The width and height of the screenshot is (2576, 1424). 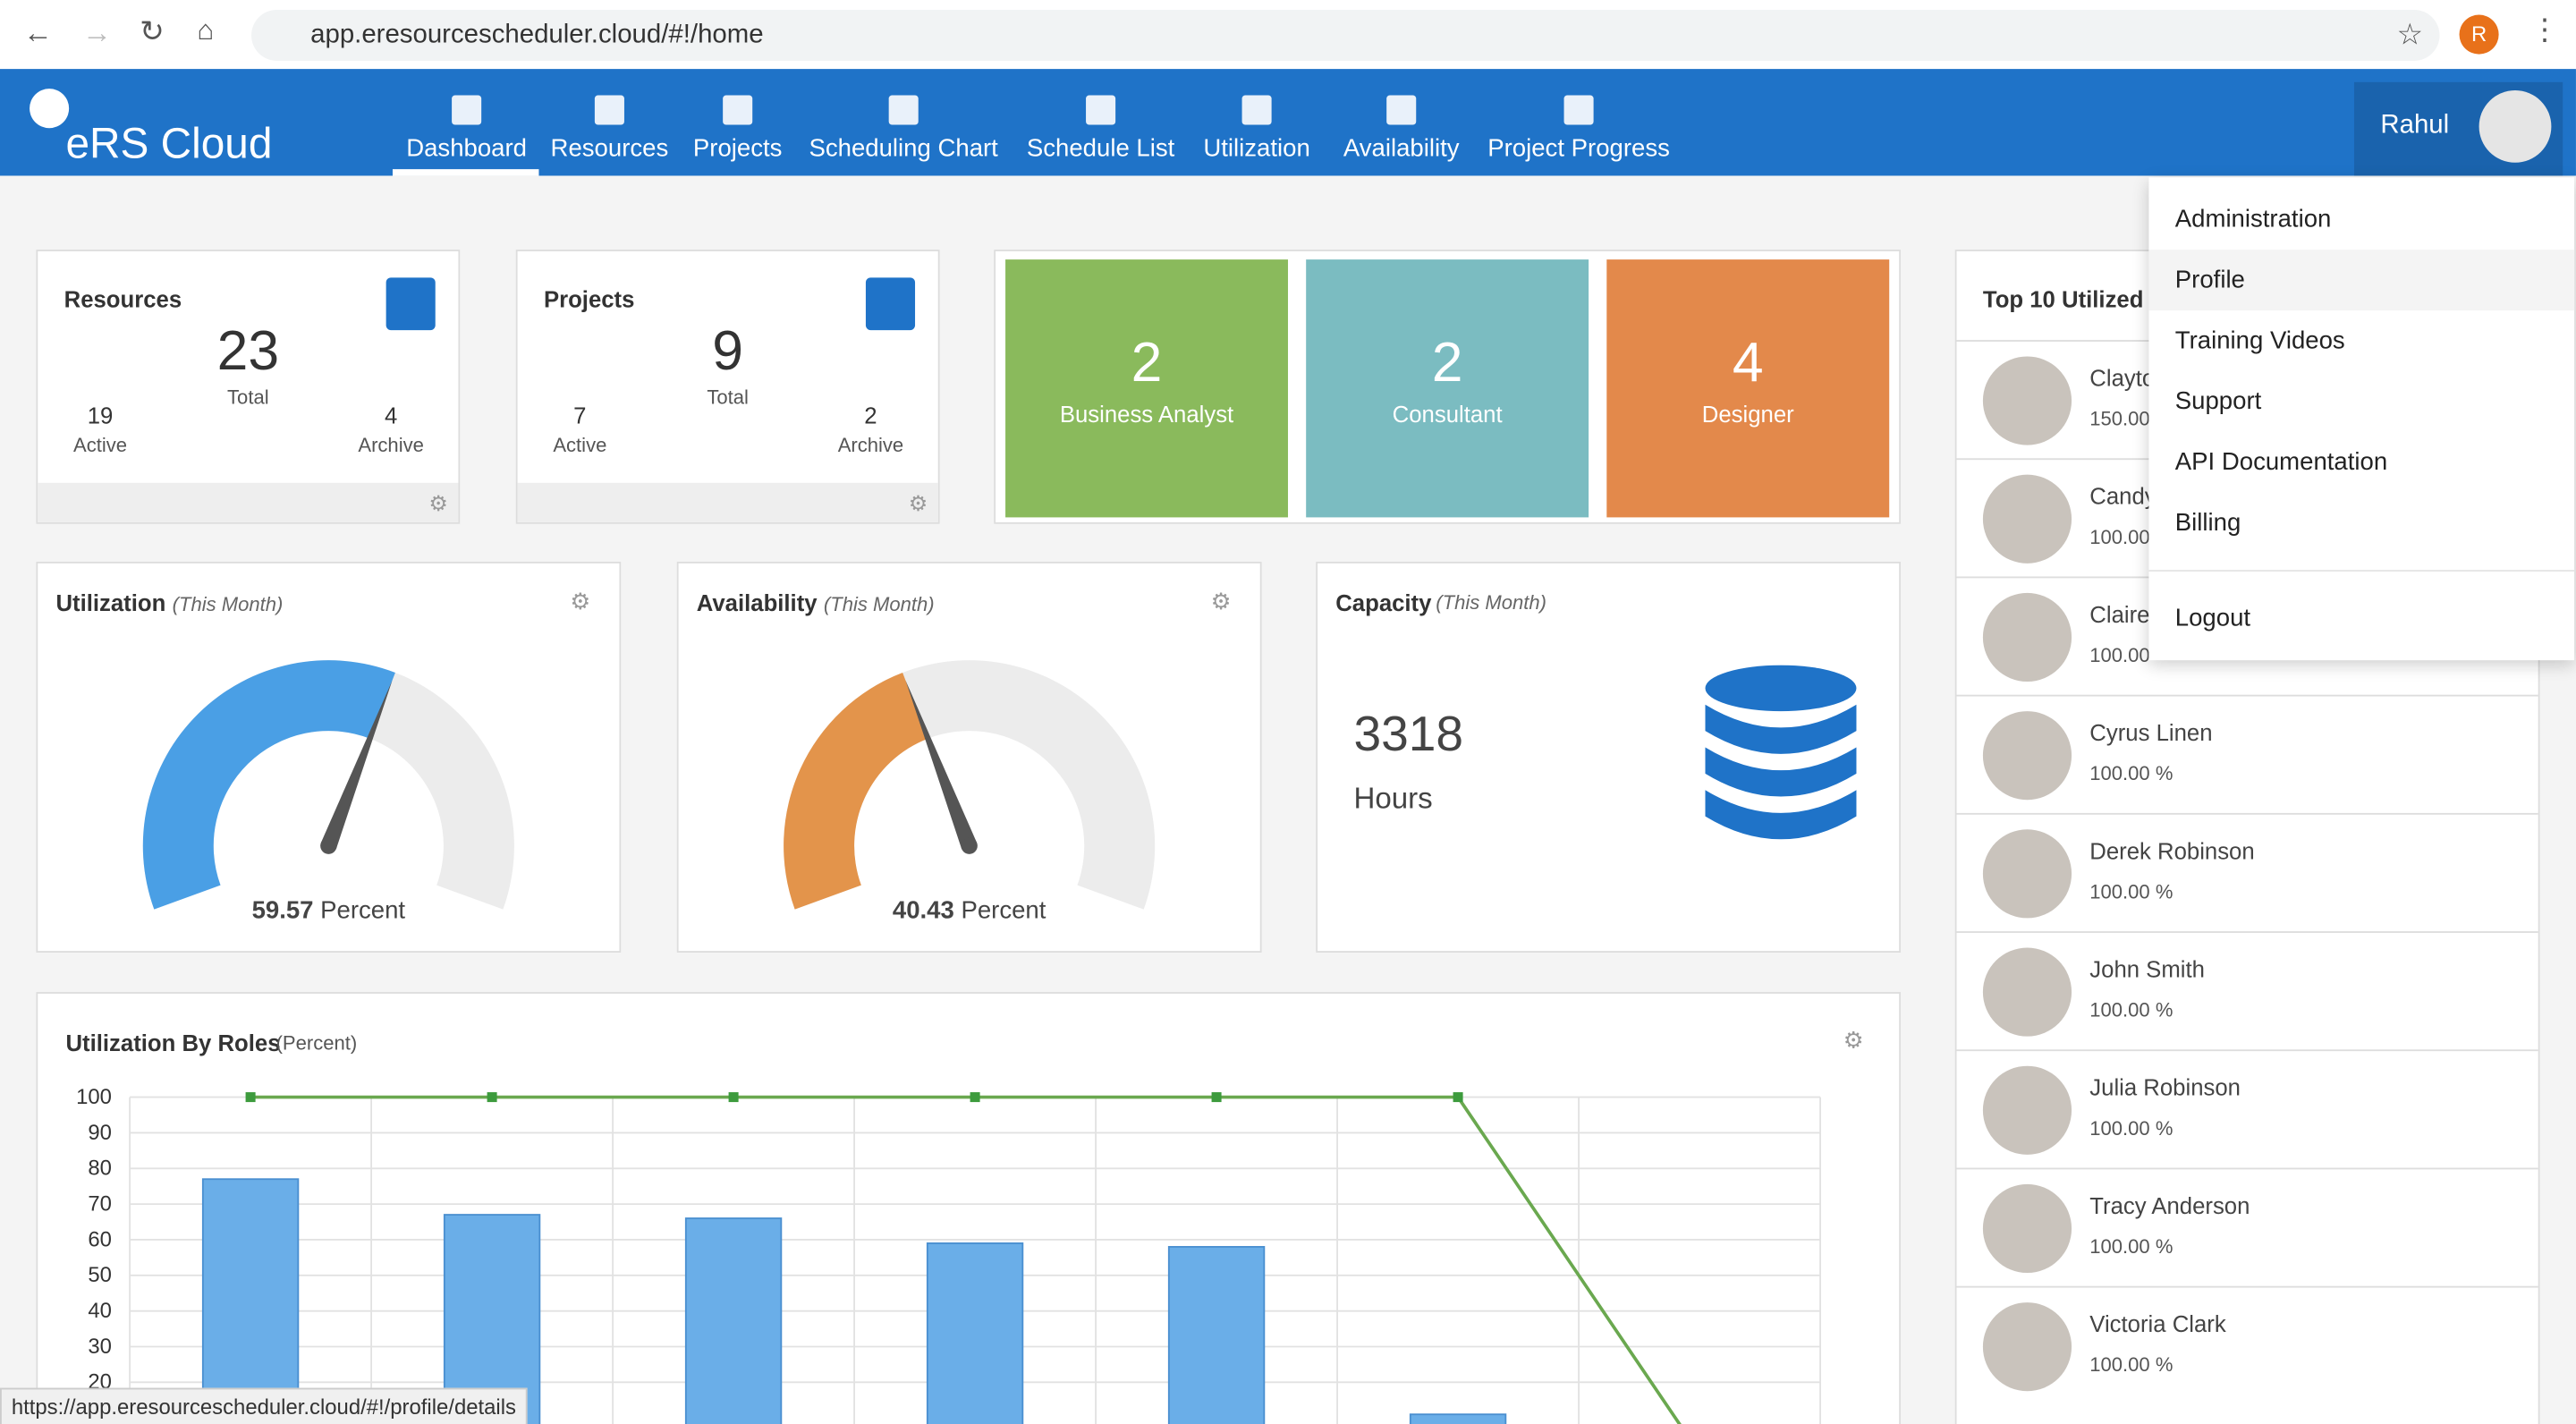 I want to click on nav-label: Resources, so click(x=609, y=148).